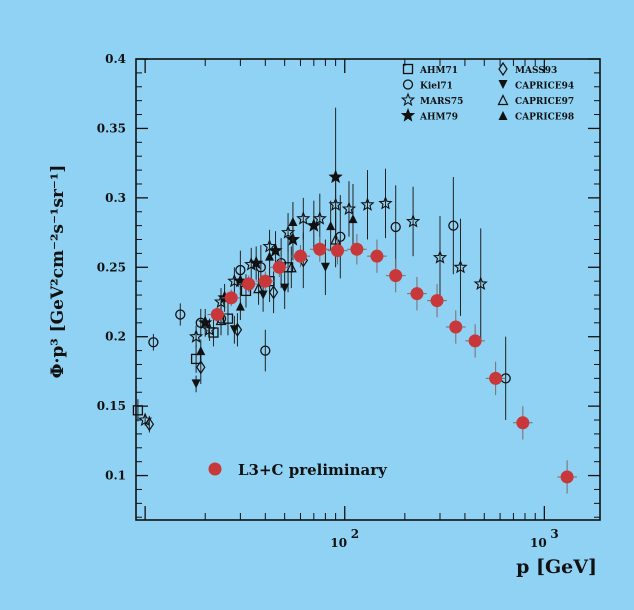 The width and height of the screenshot is (634, 610). I want to click on legend-marker-mars75, so click(408, 99).